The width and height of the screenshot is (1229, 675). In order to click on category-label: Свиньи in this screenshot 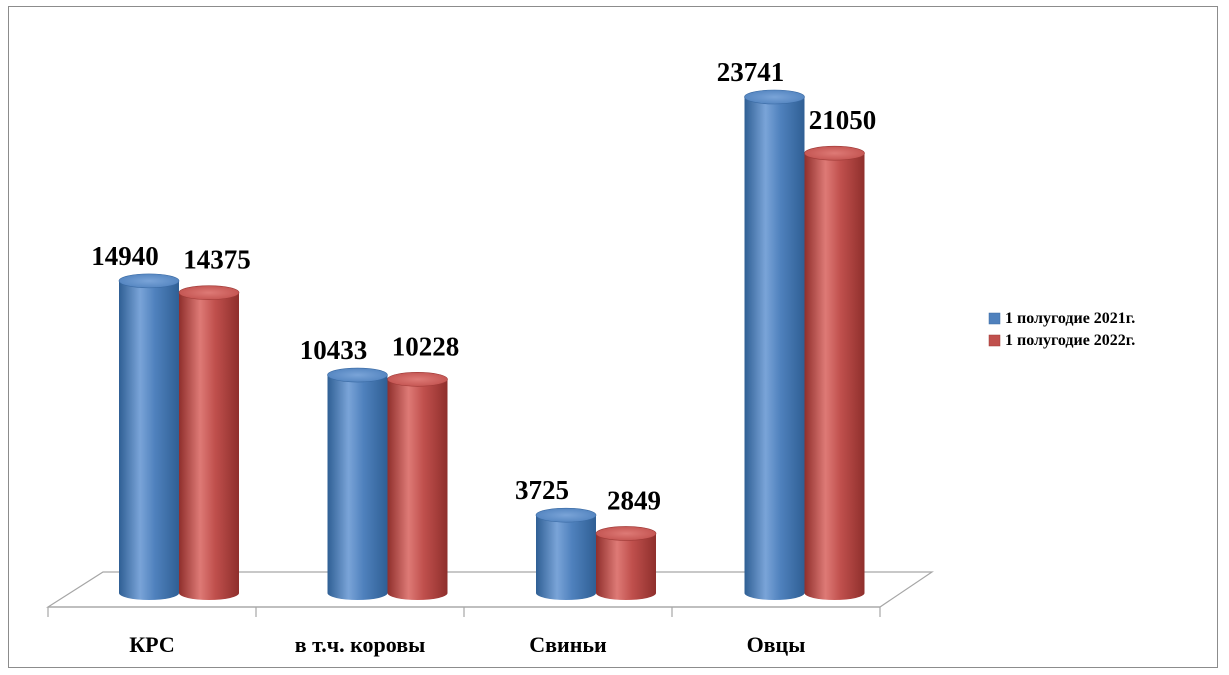, I will do `click(568, 644)`.